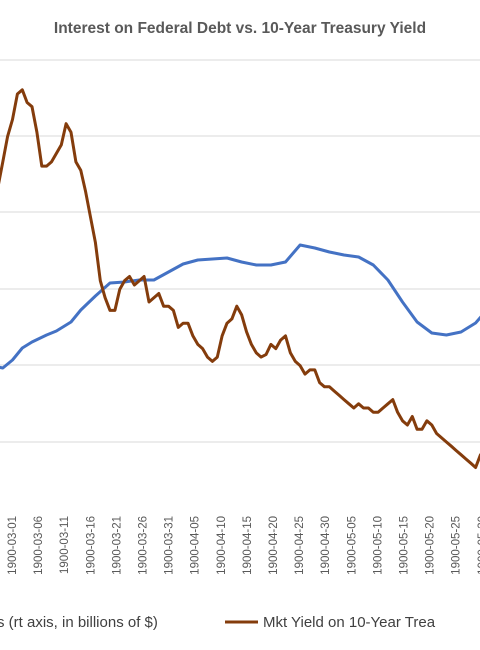 The height and width of the screenshot is (650, 480). Describe the element at coordinates (117, 545) in the screenshot. I see `x-tick-label: 1900-03-21` at that location.